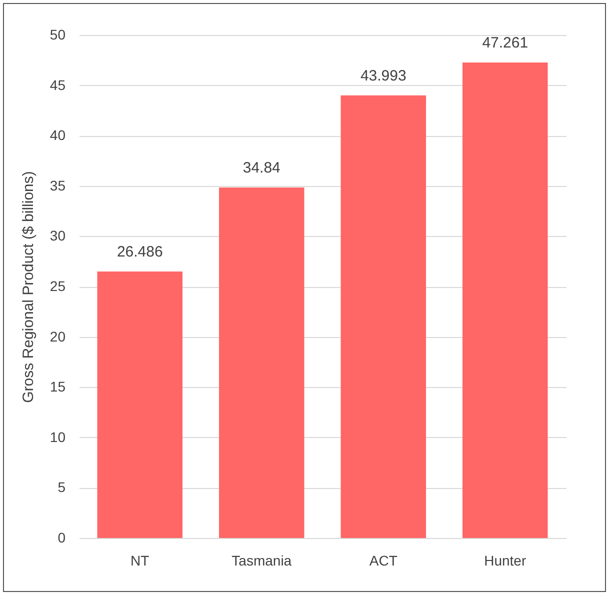 This screenshot has height=597, width=611. Describe the element at coordinates (28, 287) in the screenshot. I see `y-axis-title: Gross Regional Product ($ billions)` at that location.